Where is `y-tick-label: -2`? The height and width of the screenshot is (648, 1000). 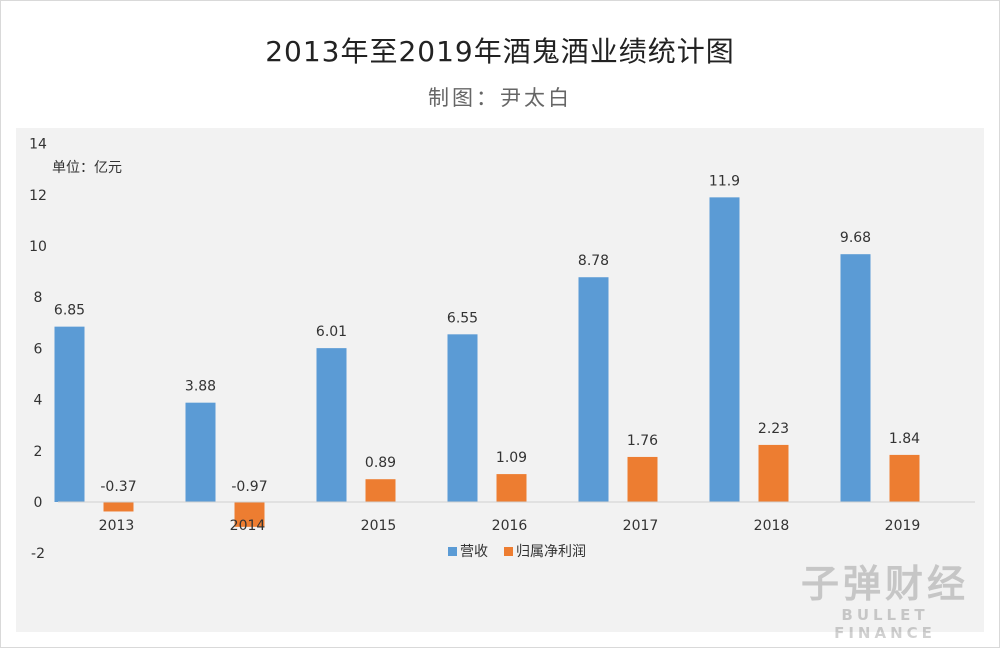 y-tick-label: -2 is located at coordinates (38, 554).